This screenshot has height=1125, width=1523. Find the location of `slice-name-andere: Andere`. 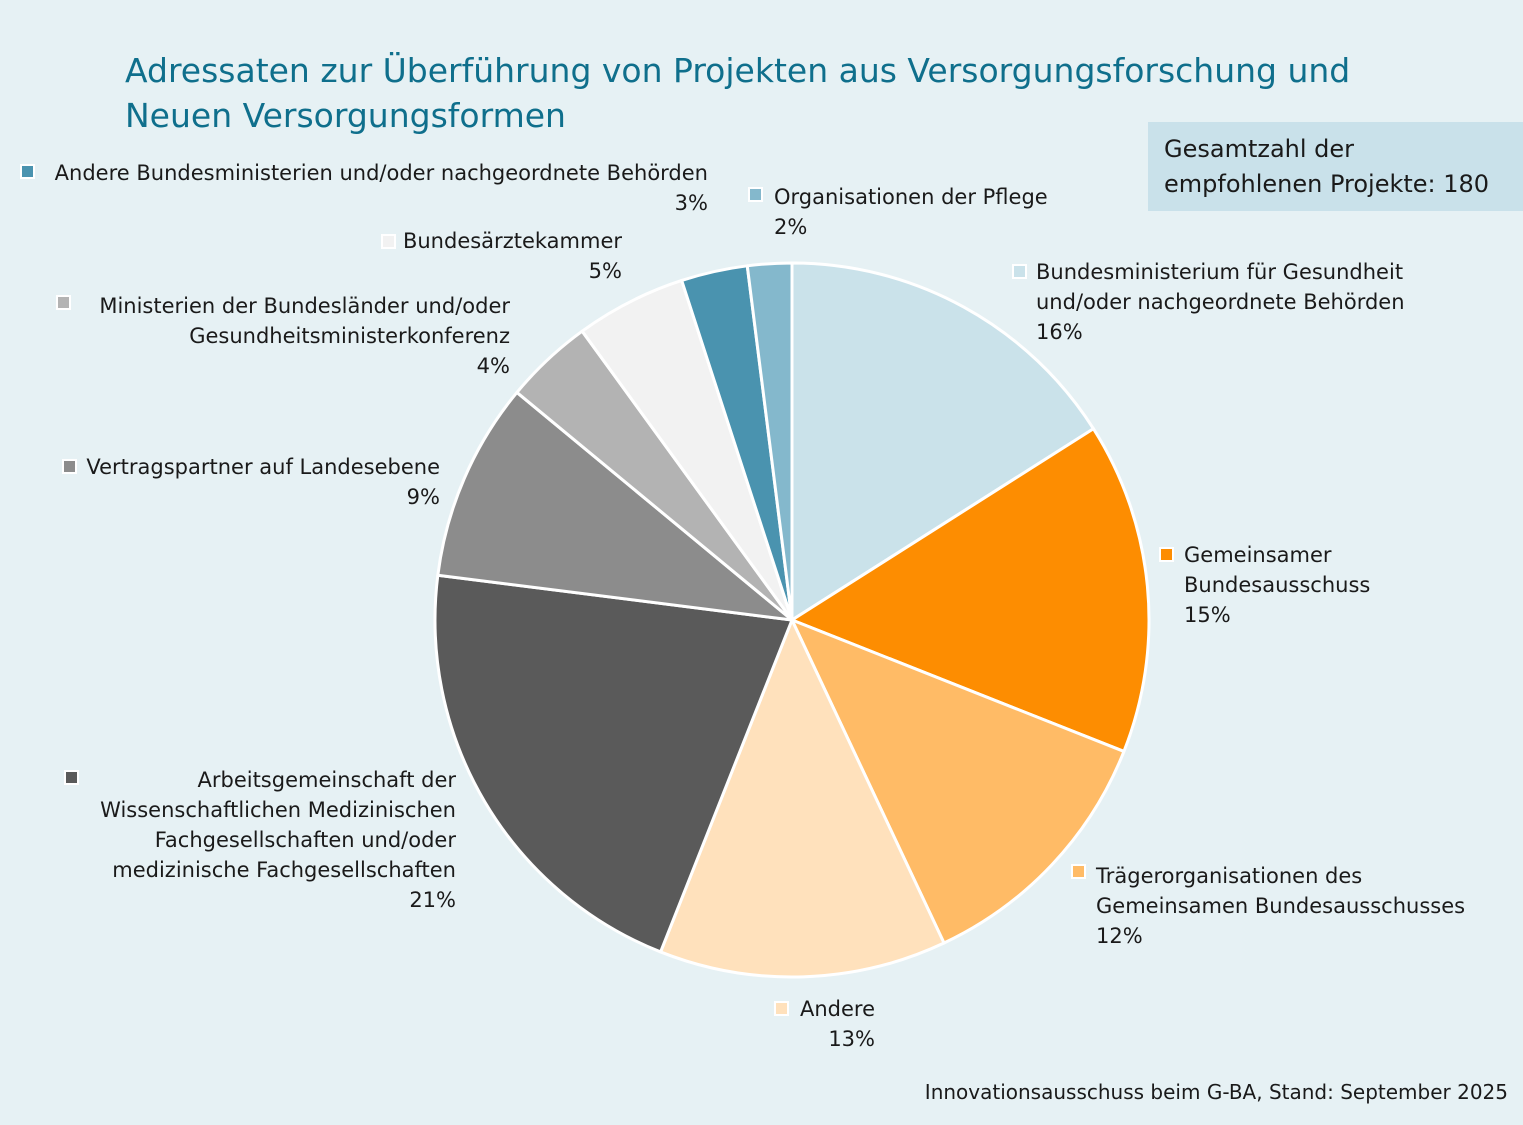

slice-name-andere: Andere is located at coordinates (837, 1009).